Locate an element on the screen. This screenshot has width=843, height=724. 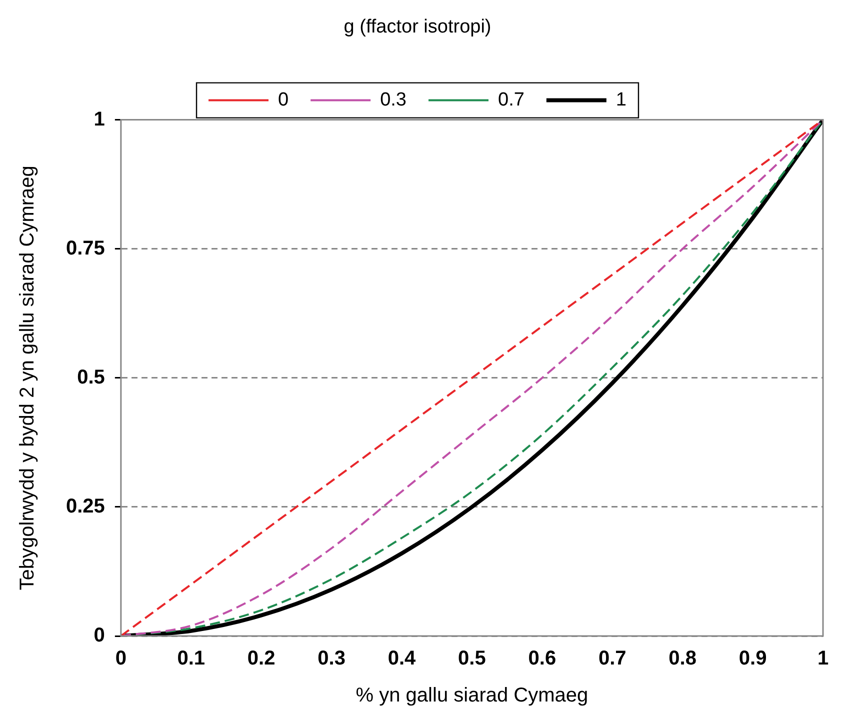
y-tick-label: 0.25 is located at coordinates (85, 506).